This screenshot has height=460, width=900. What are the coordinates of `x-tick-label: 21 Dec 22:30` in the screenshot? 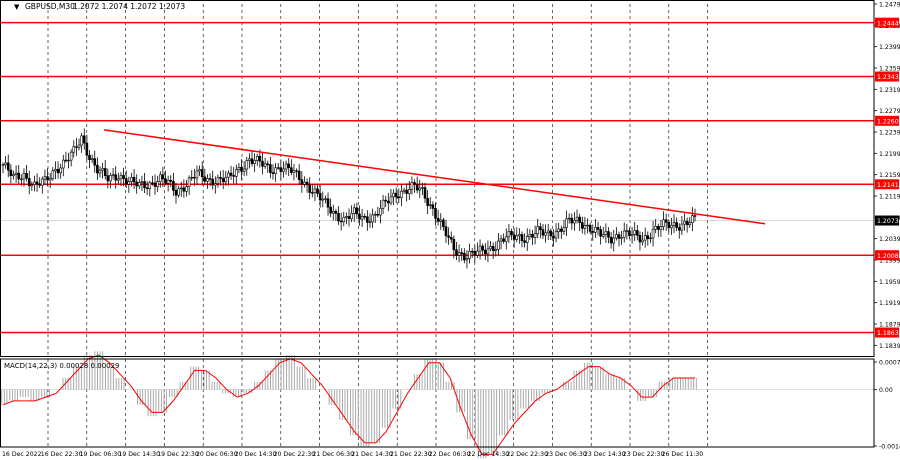 It's located at (411, 454).